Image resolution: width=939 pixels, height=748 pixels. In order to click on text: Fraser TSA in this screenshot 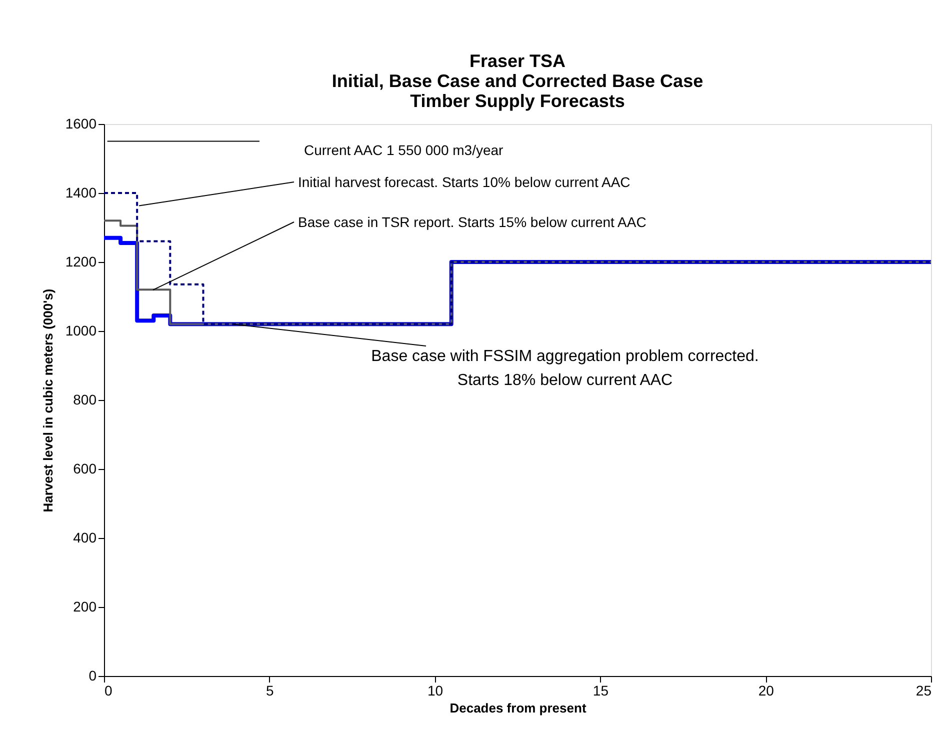, I will do `click(517, 61)`.